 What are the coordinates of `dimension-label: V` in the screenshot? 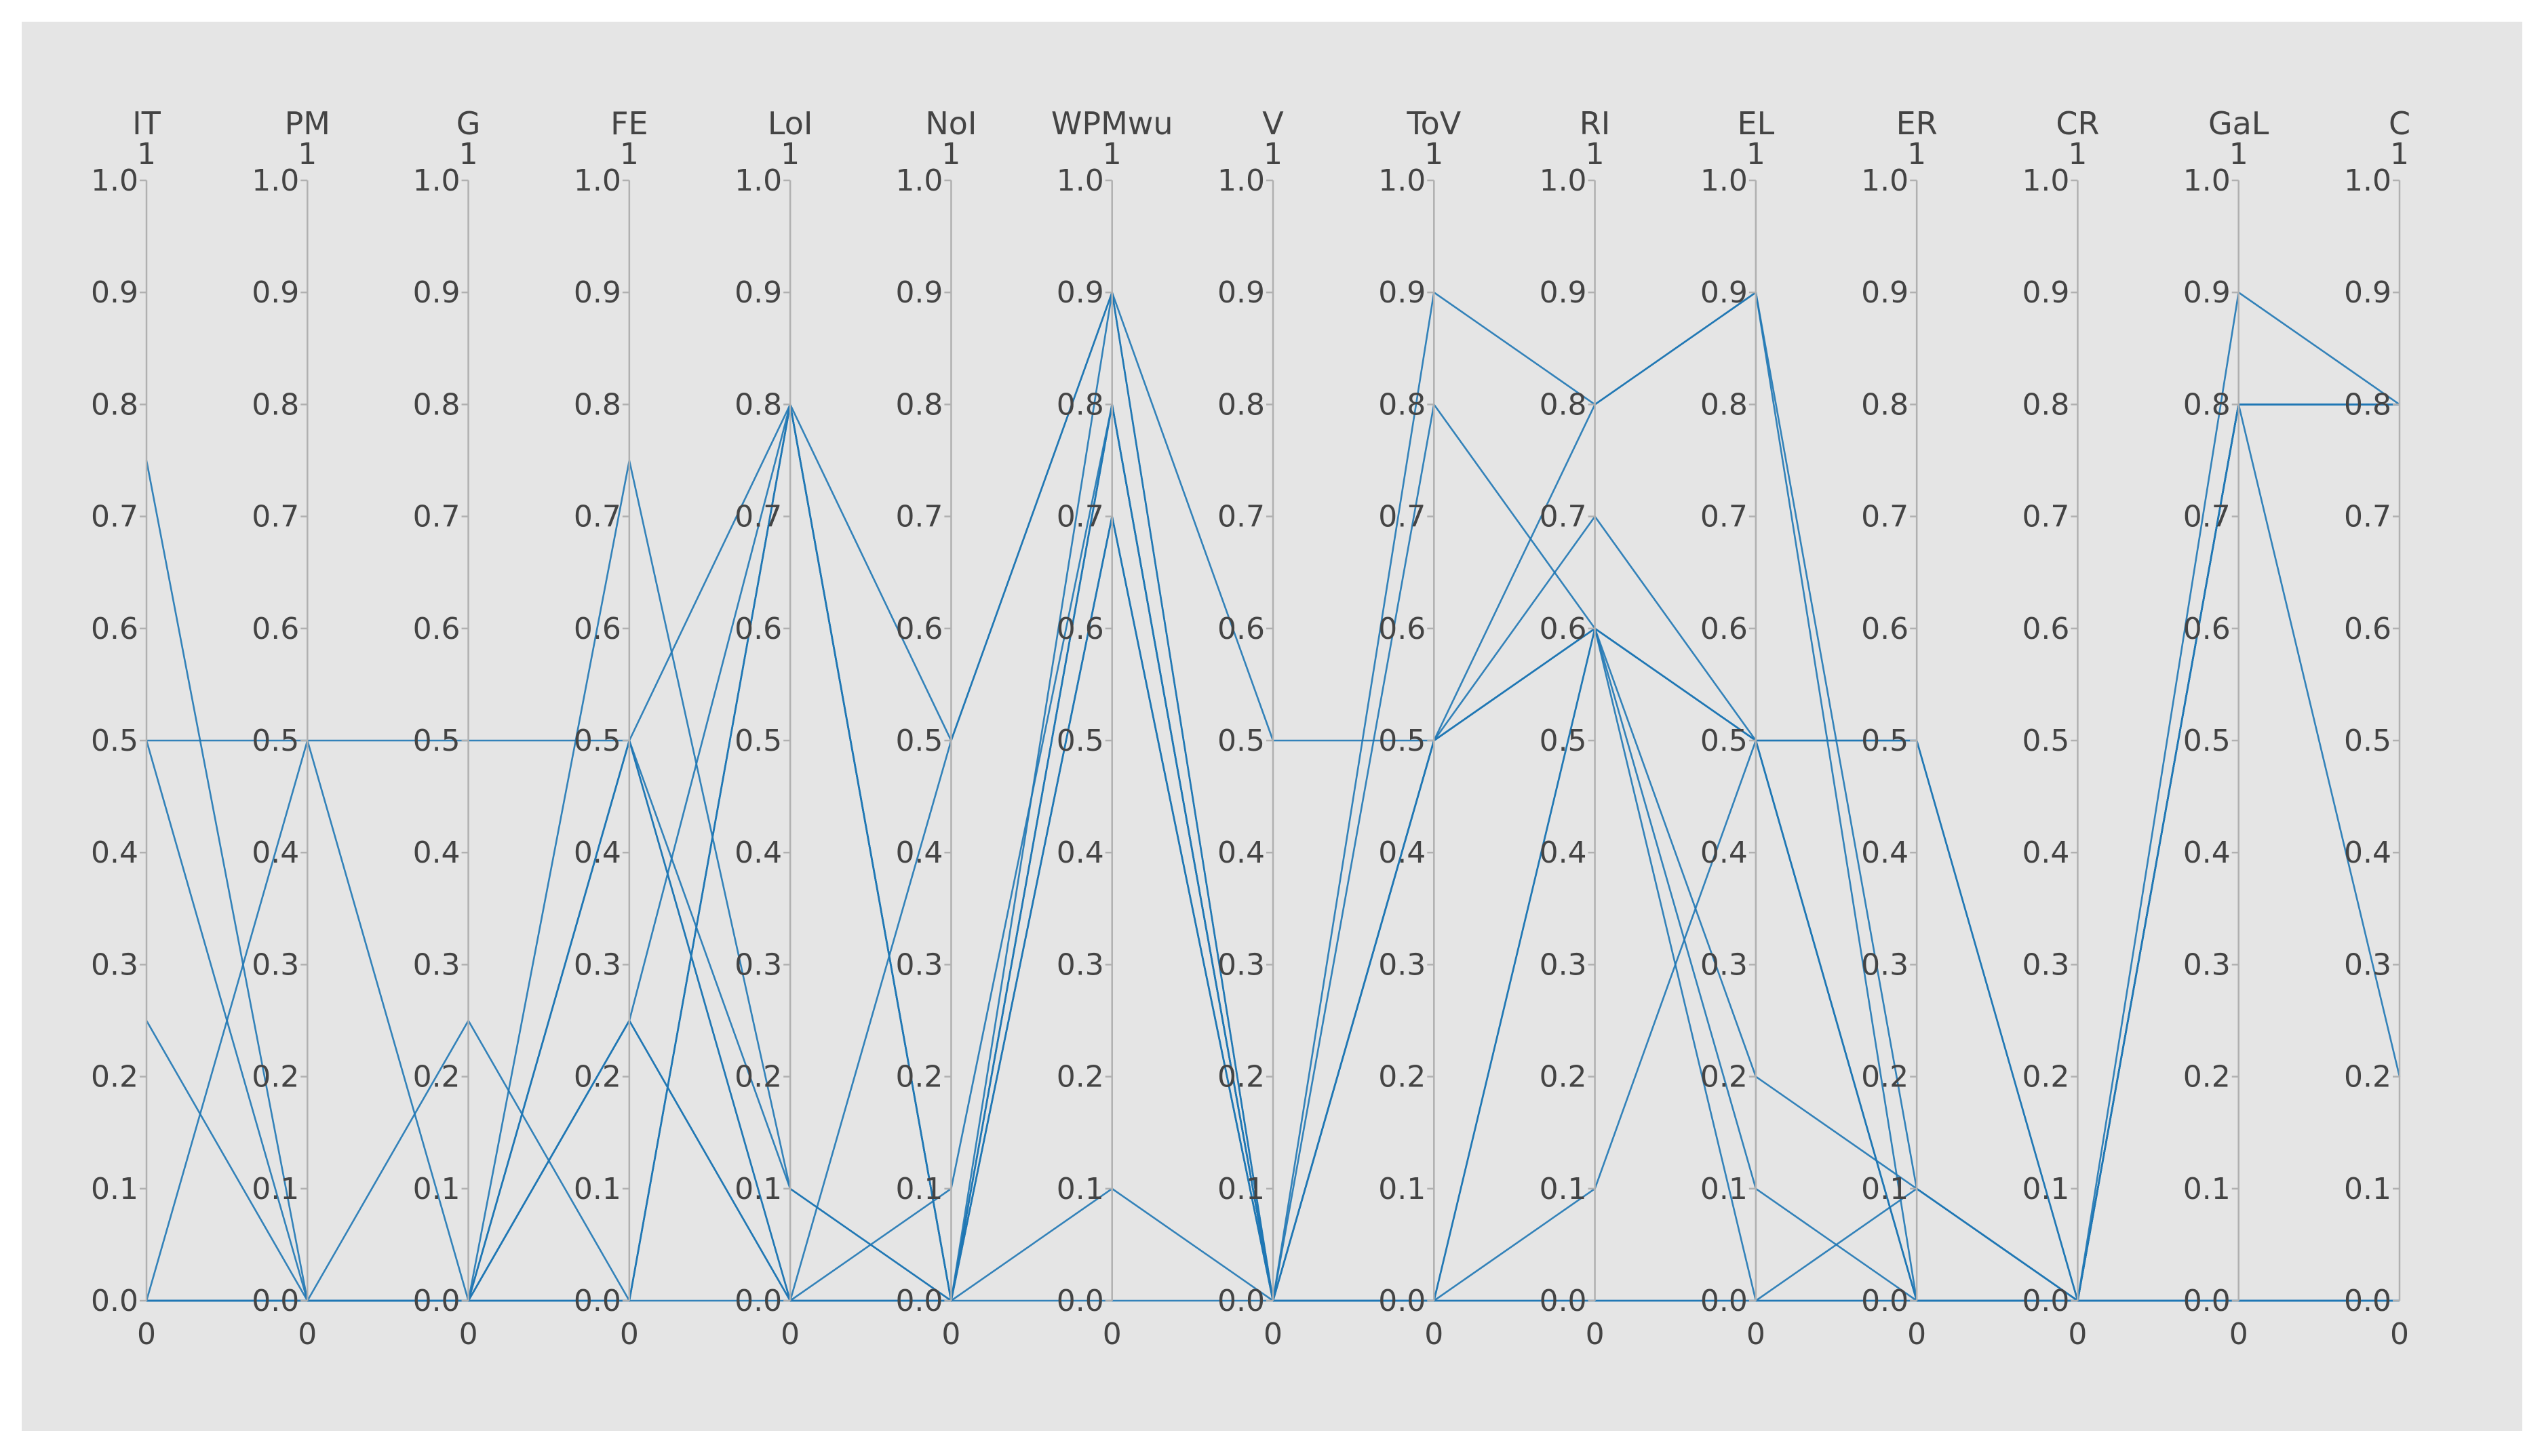 It's located at (1273, 124).